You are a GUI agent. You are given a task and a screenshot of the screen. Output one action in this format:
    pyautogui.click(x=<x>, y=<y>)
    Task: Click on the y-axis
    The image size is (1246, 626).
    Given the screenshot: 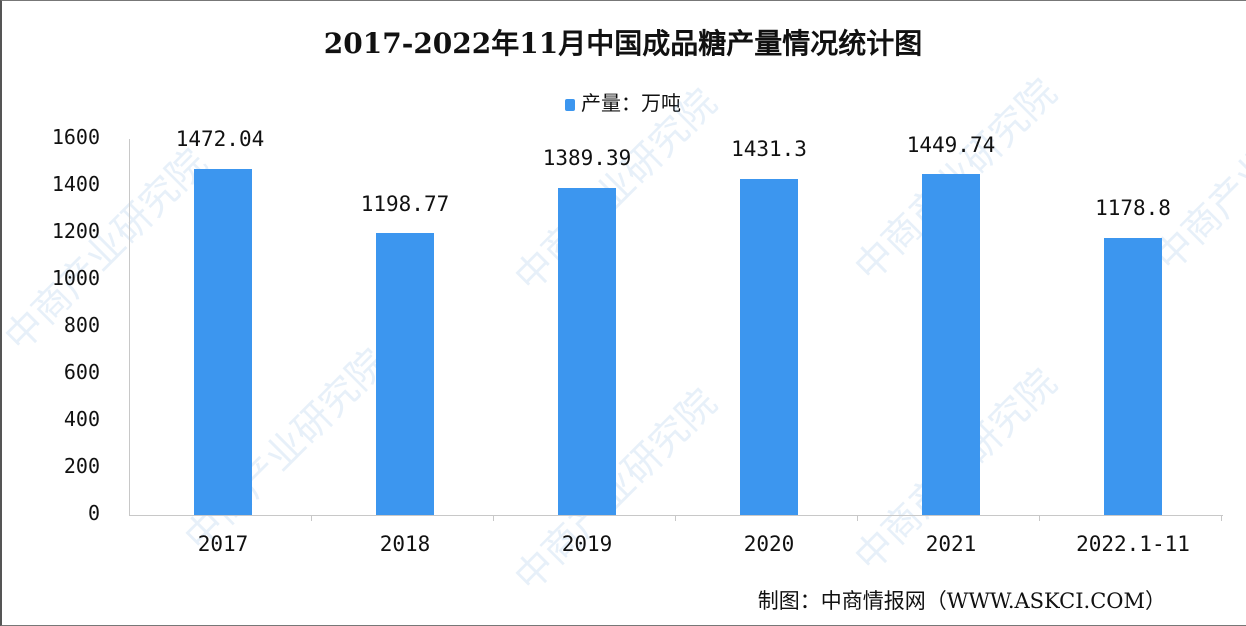 What is the action you would take?
    pyautogui.click(x=129, y=327)
    